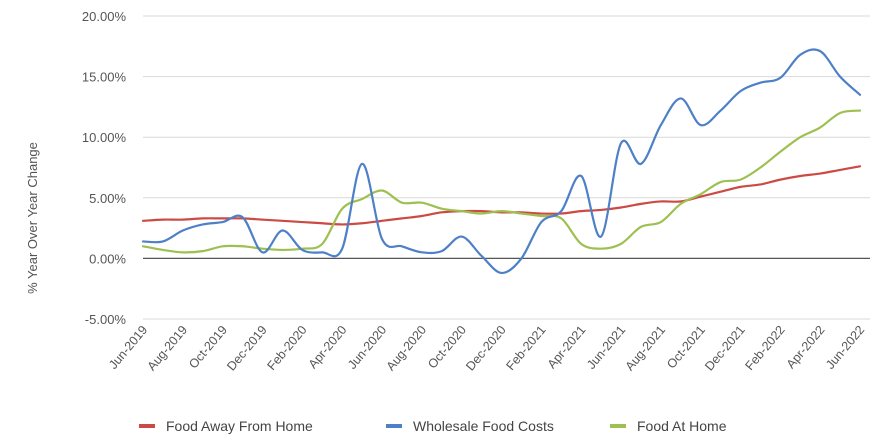  What do you see at coordinates (247, 348) in the screenshot?
I see `x-tick-label: Dec-2019` at bounding box center [247, 348].